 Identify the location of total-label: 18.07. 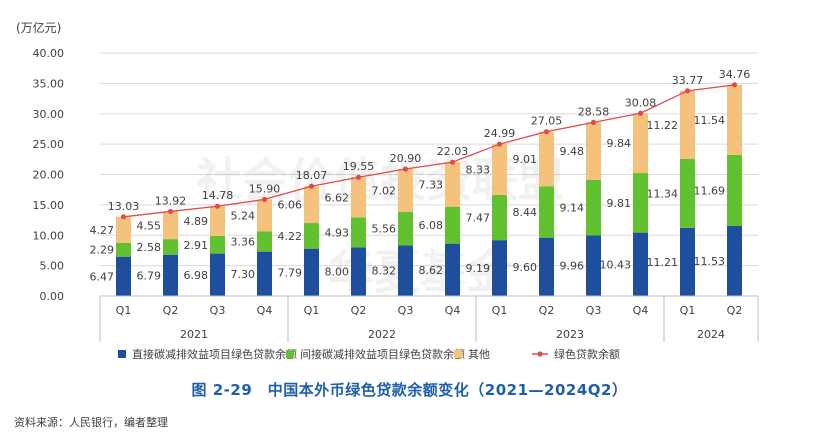
(312, 175).